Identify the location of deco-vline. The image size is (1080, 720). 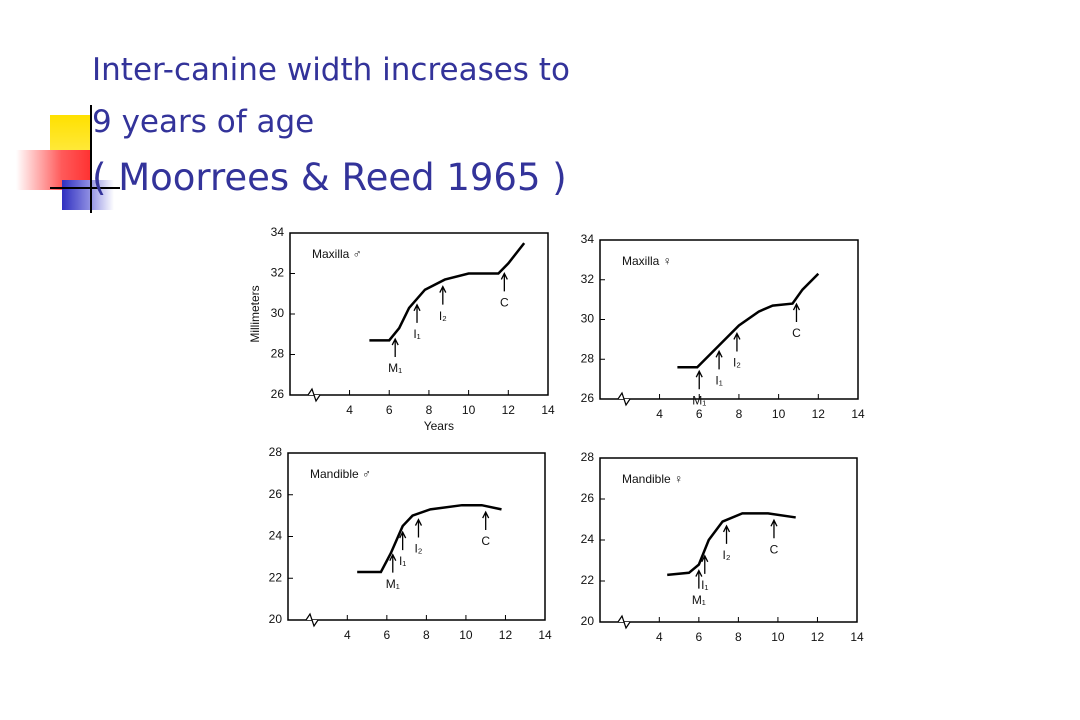
(91, 159).